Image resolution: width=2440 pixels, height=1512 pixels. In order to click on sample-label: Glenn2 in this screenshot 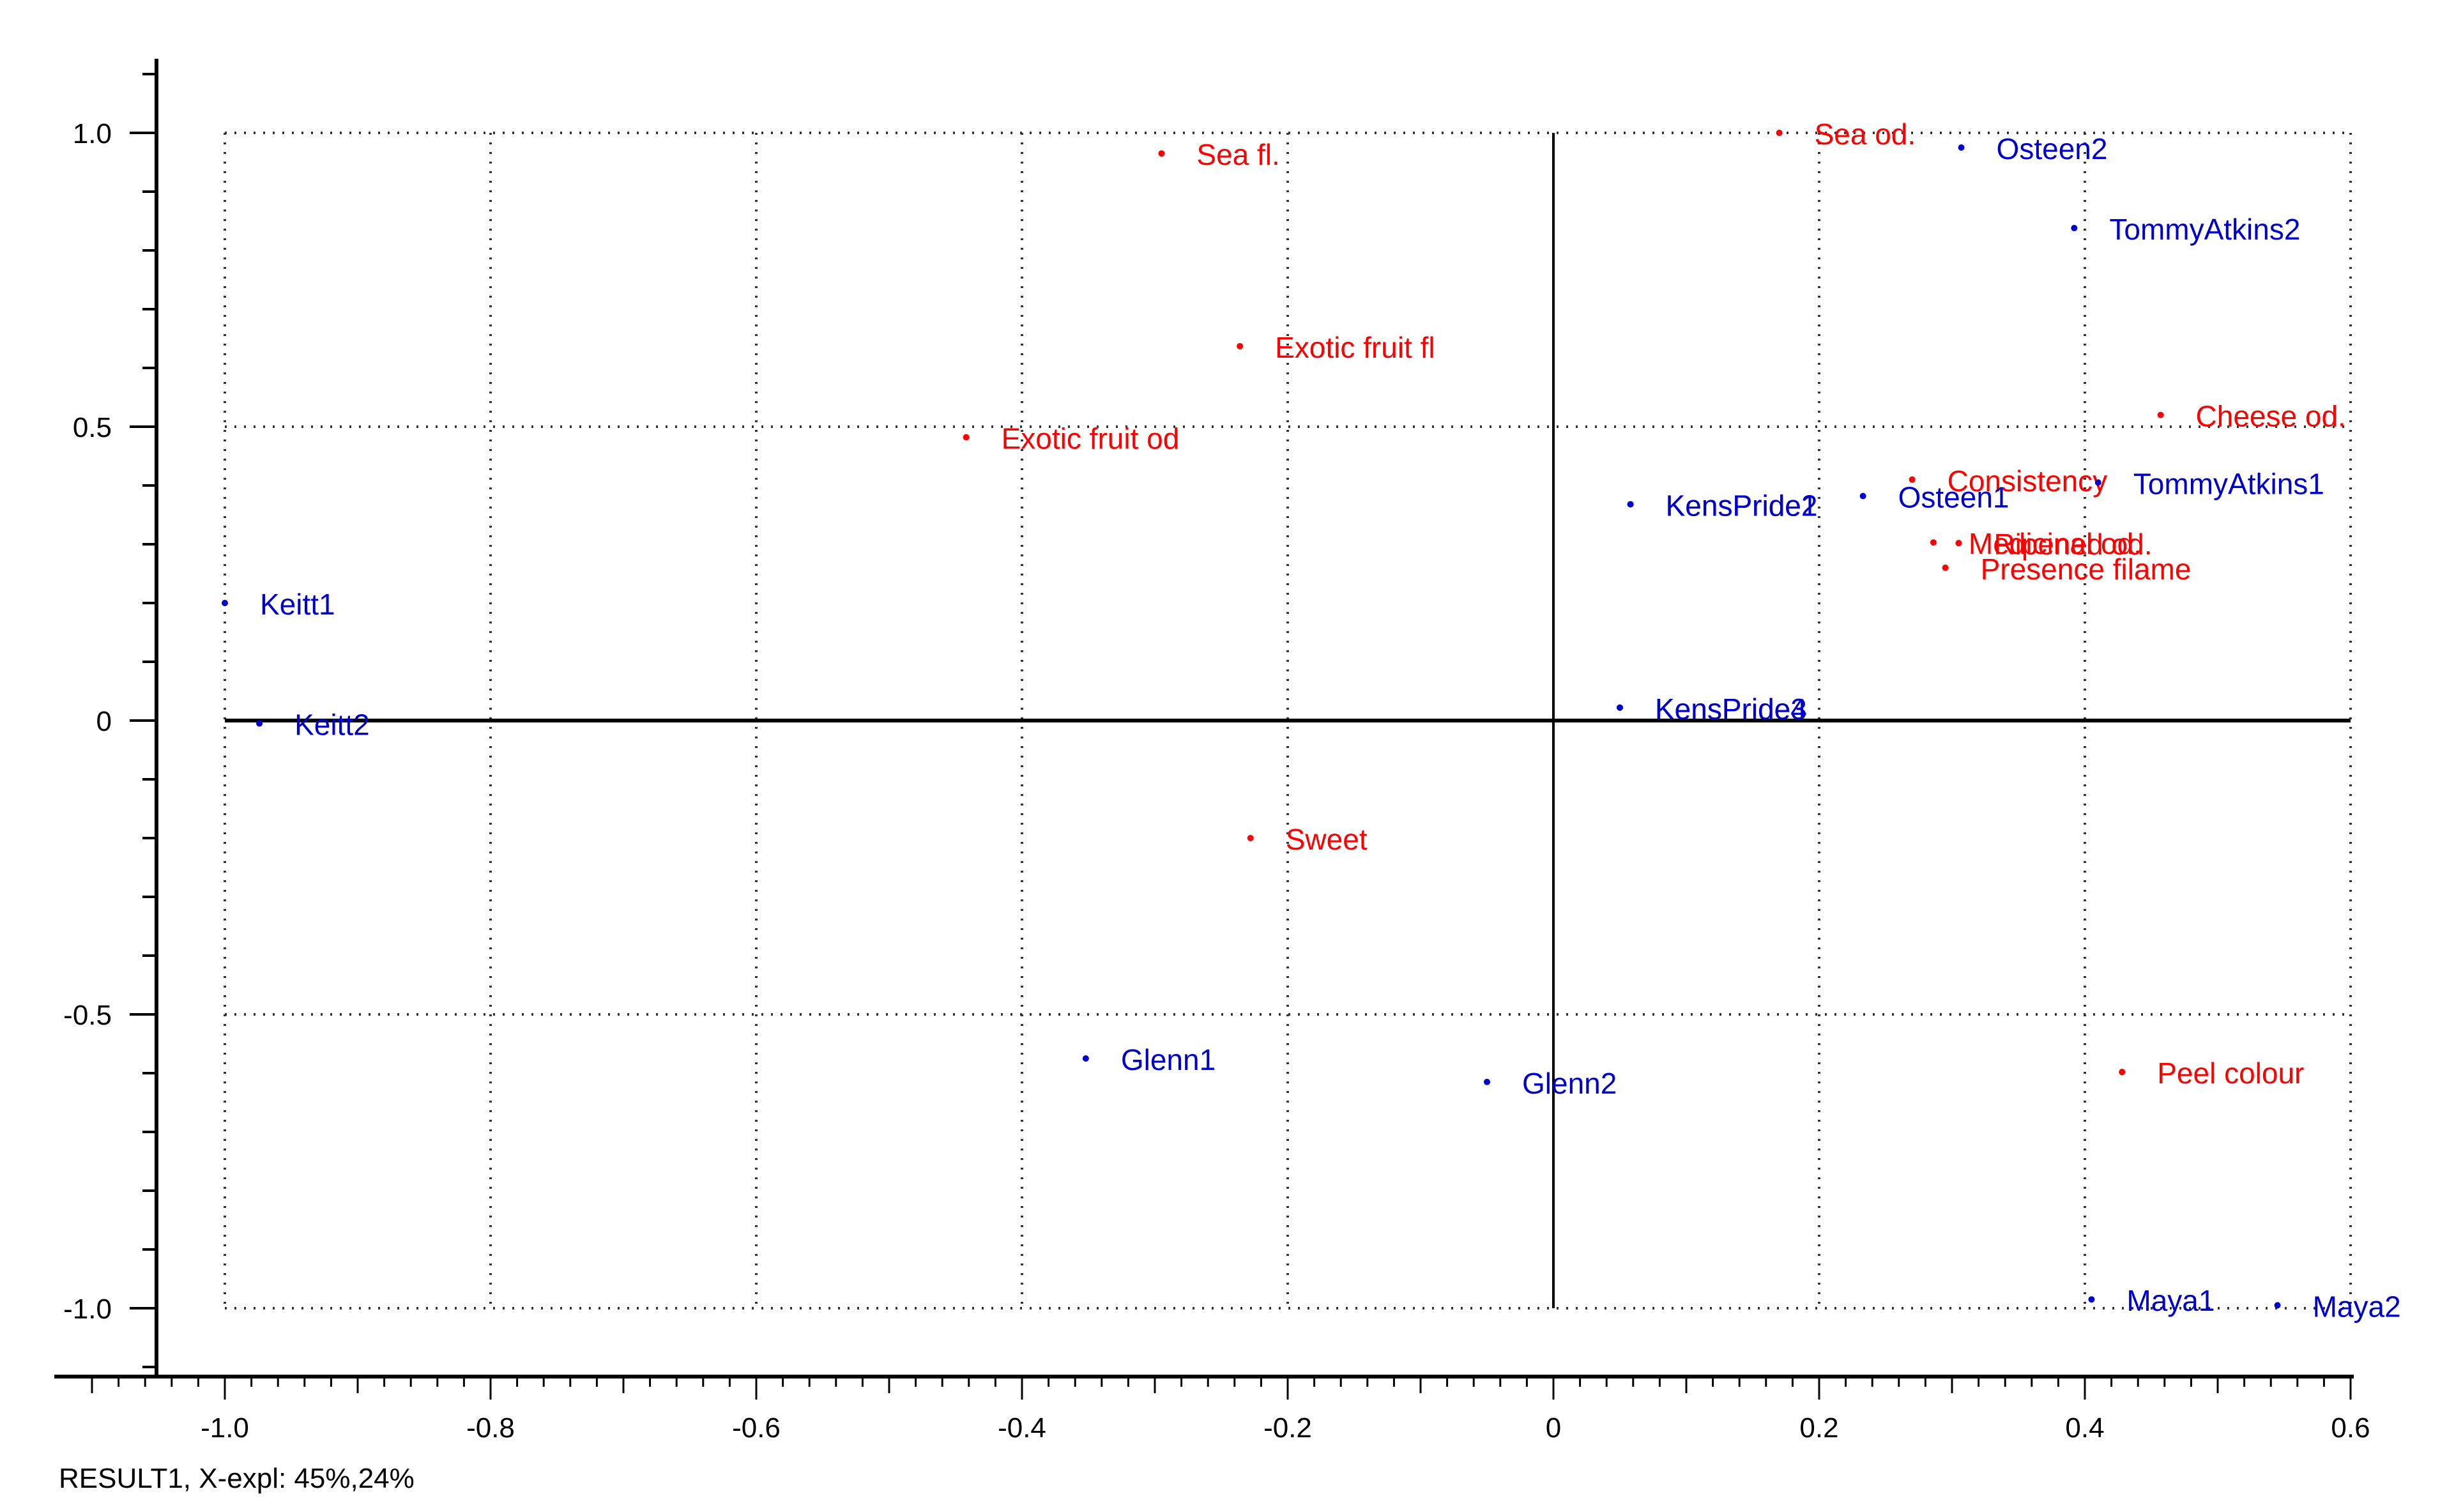, I will do `click(1569, 1083)`.